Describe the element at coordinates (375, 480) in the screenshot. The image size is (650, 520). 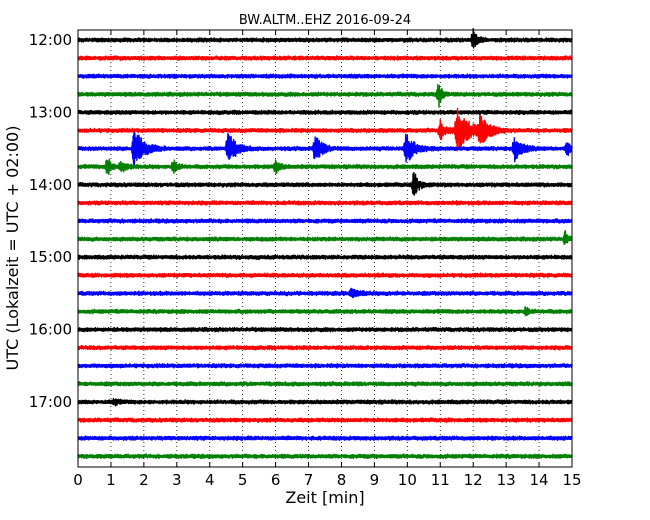
I see `x-tick-label: 9` at that location.